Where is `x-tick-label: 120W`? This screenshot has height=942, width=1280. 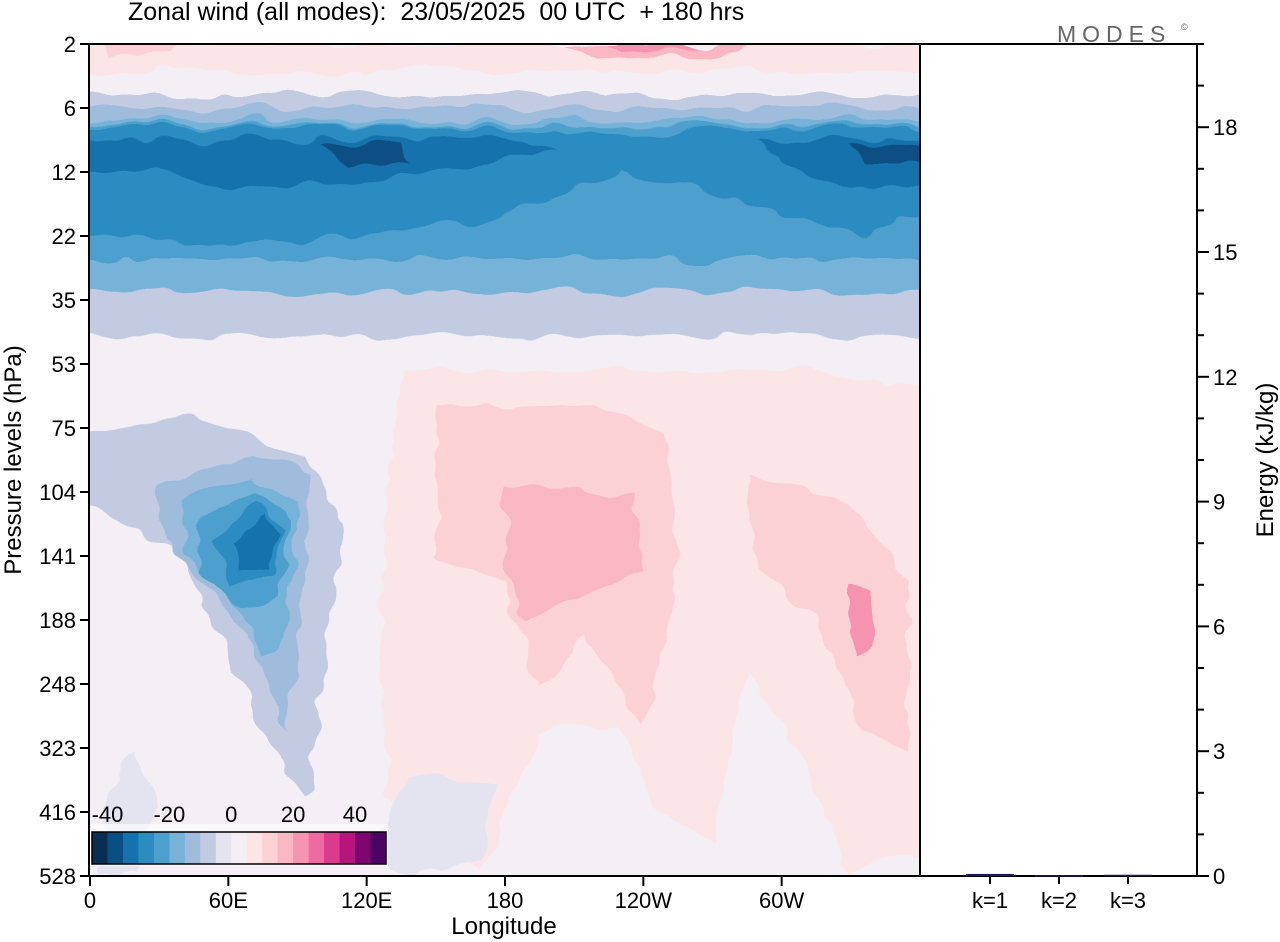
x-tick-label: 120W is located at coordinates (644, 900).